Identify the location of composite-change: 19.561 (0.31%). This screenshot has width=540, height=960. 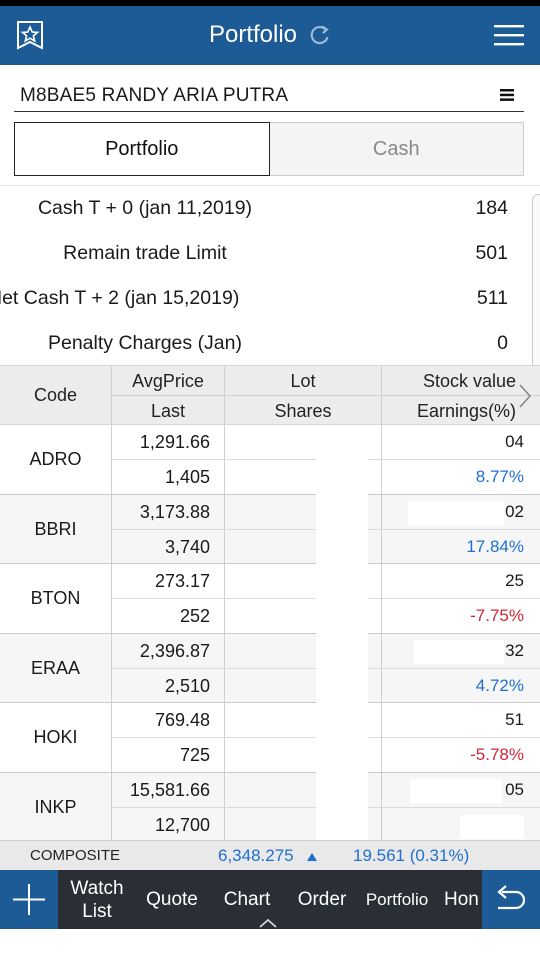
(411, 855).